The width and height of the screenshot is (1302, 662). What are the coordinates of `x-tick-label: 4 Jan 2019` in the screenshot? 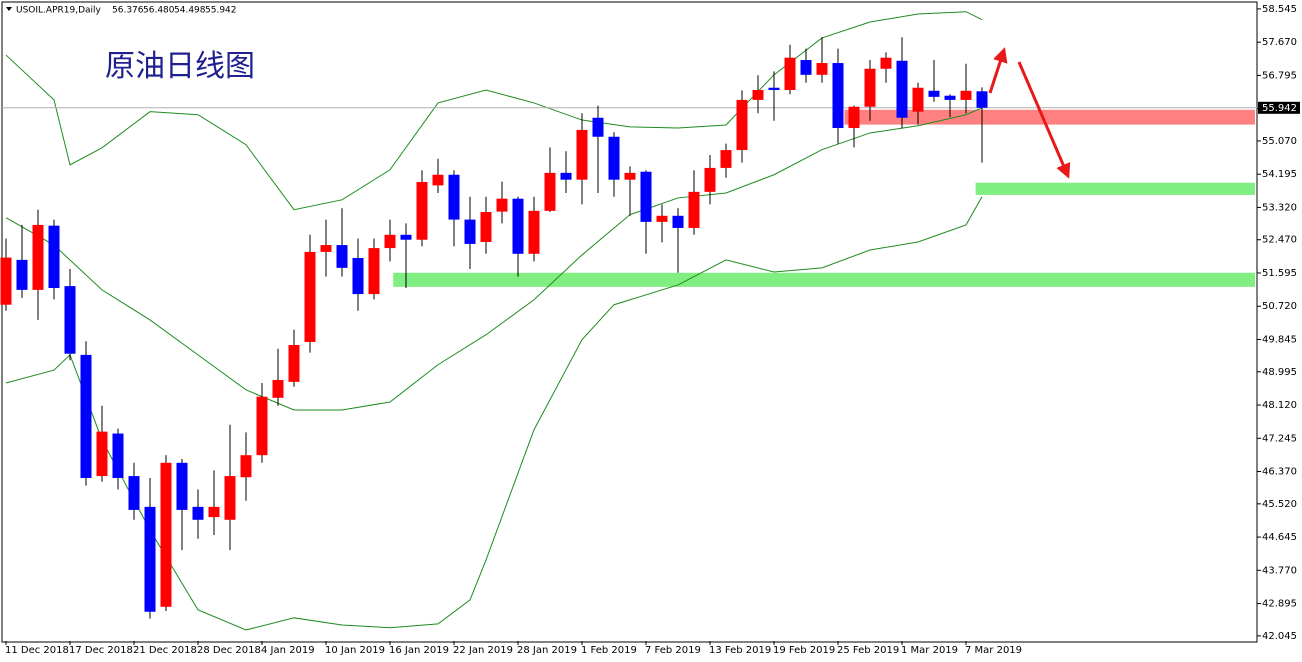 It's located at (288, 650).